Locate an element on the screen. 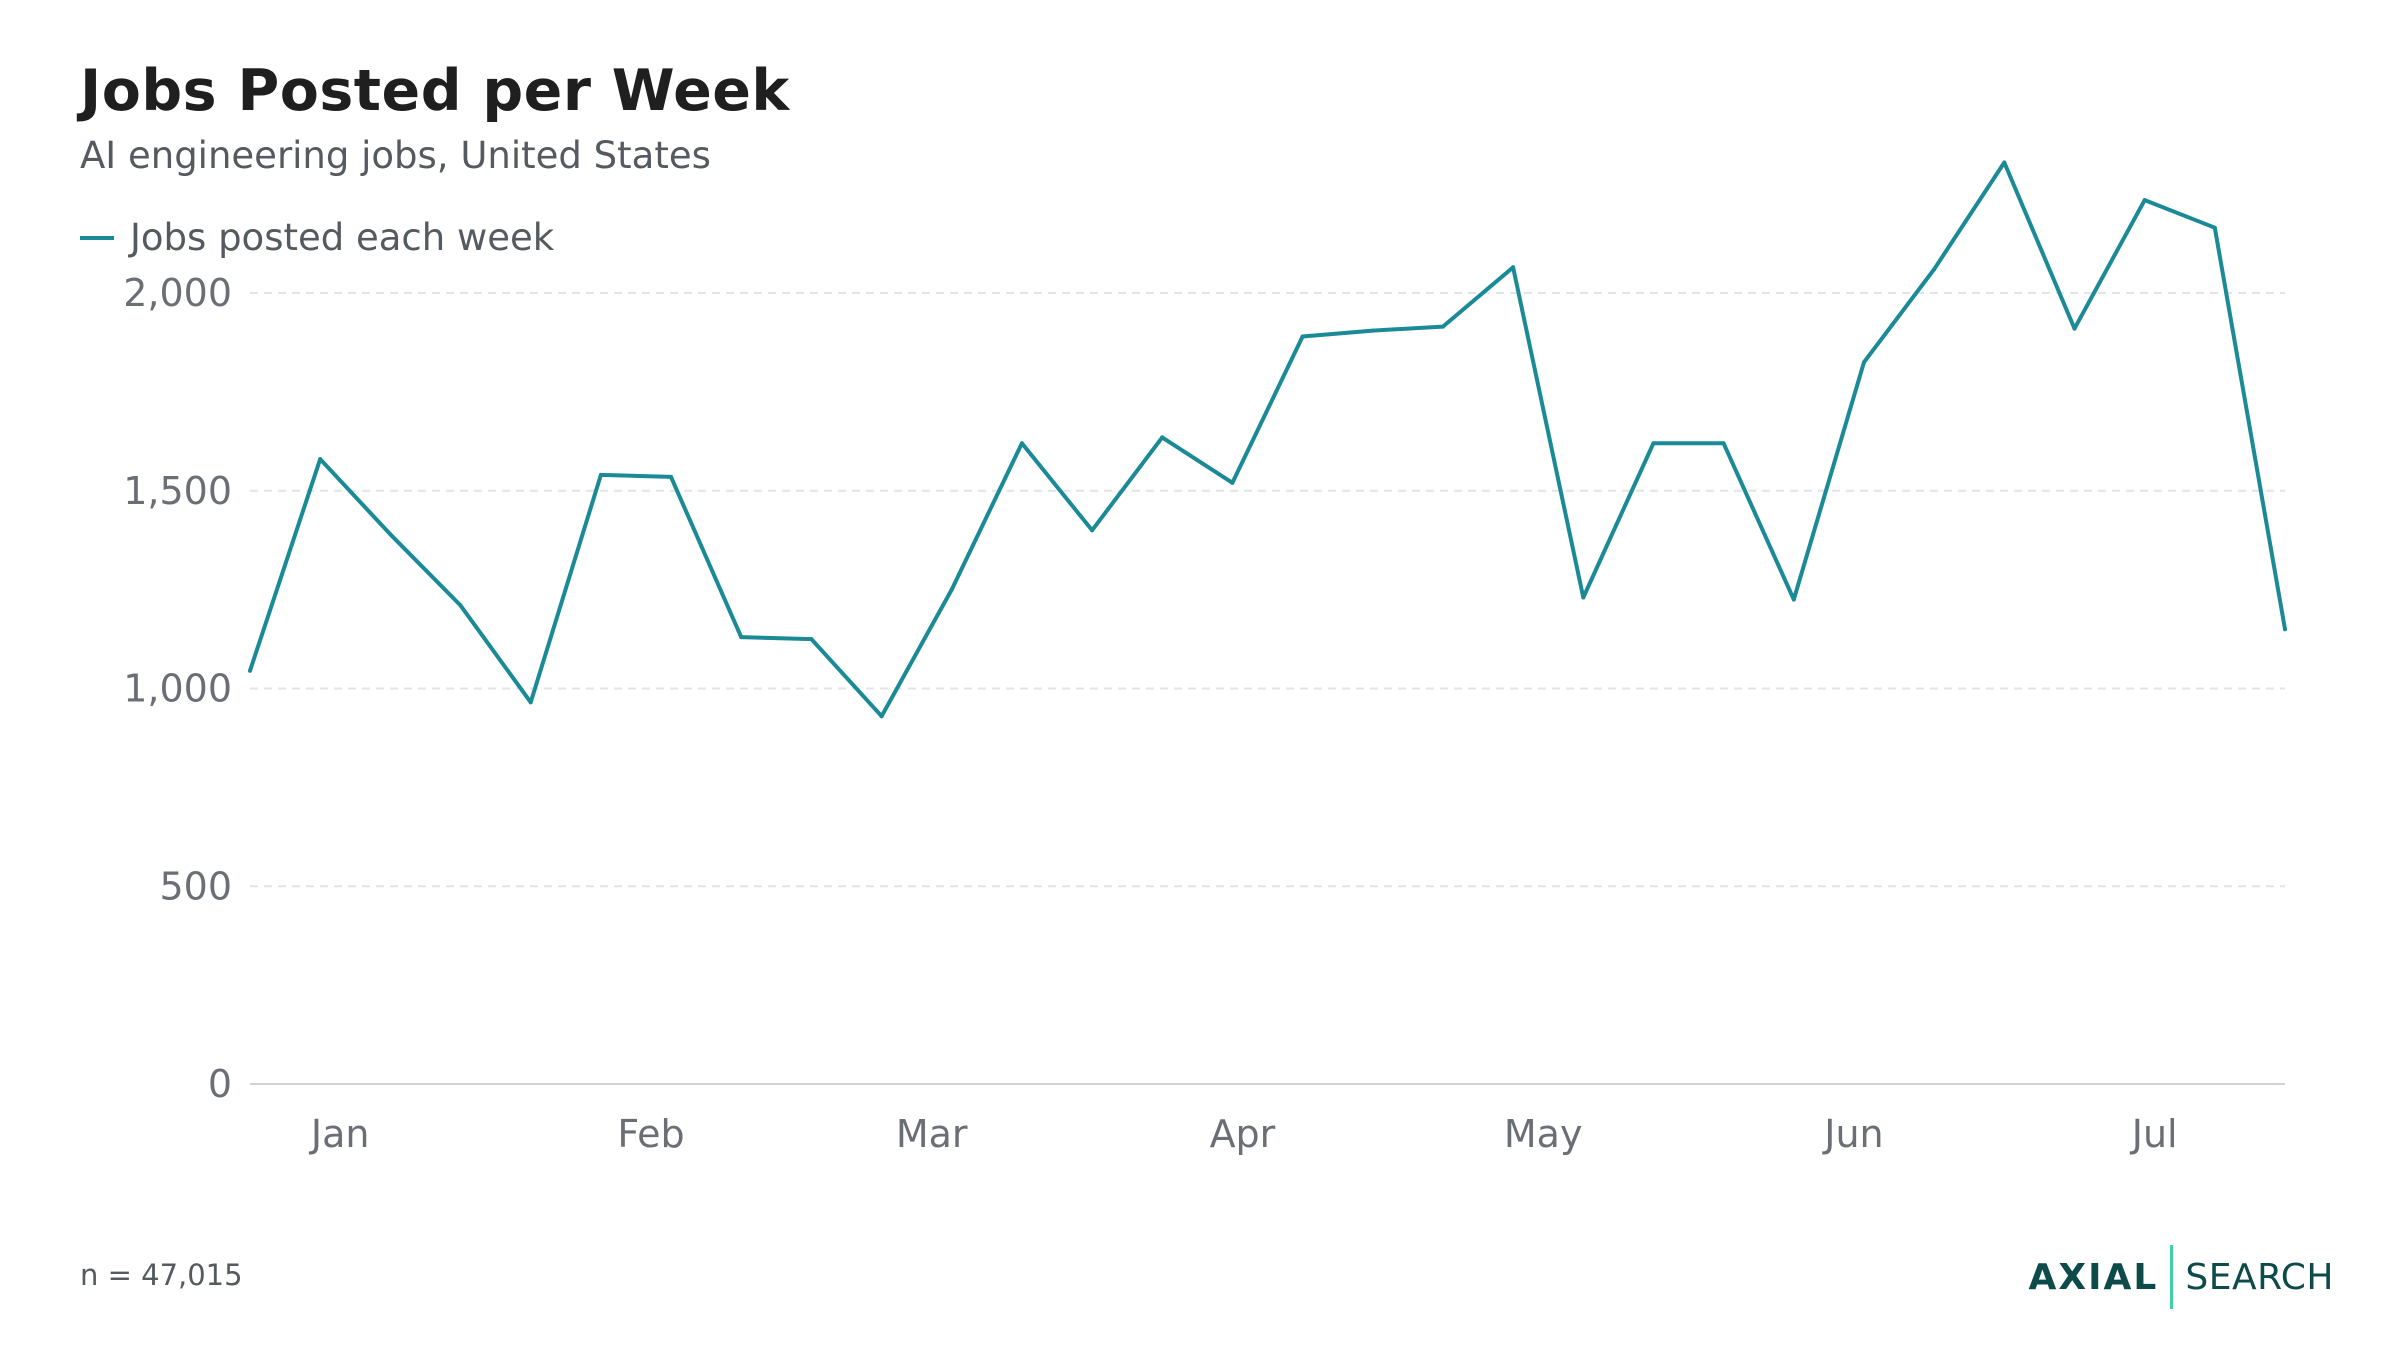 This screenshot has height=1350, width=2400. x-tick-label: Jun is located at coordinates (1852, 1134).